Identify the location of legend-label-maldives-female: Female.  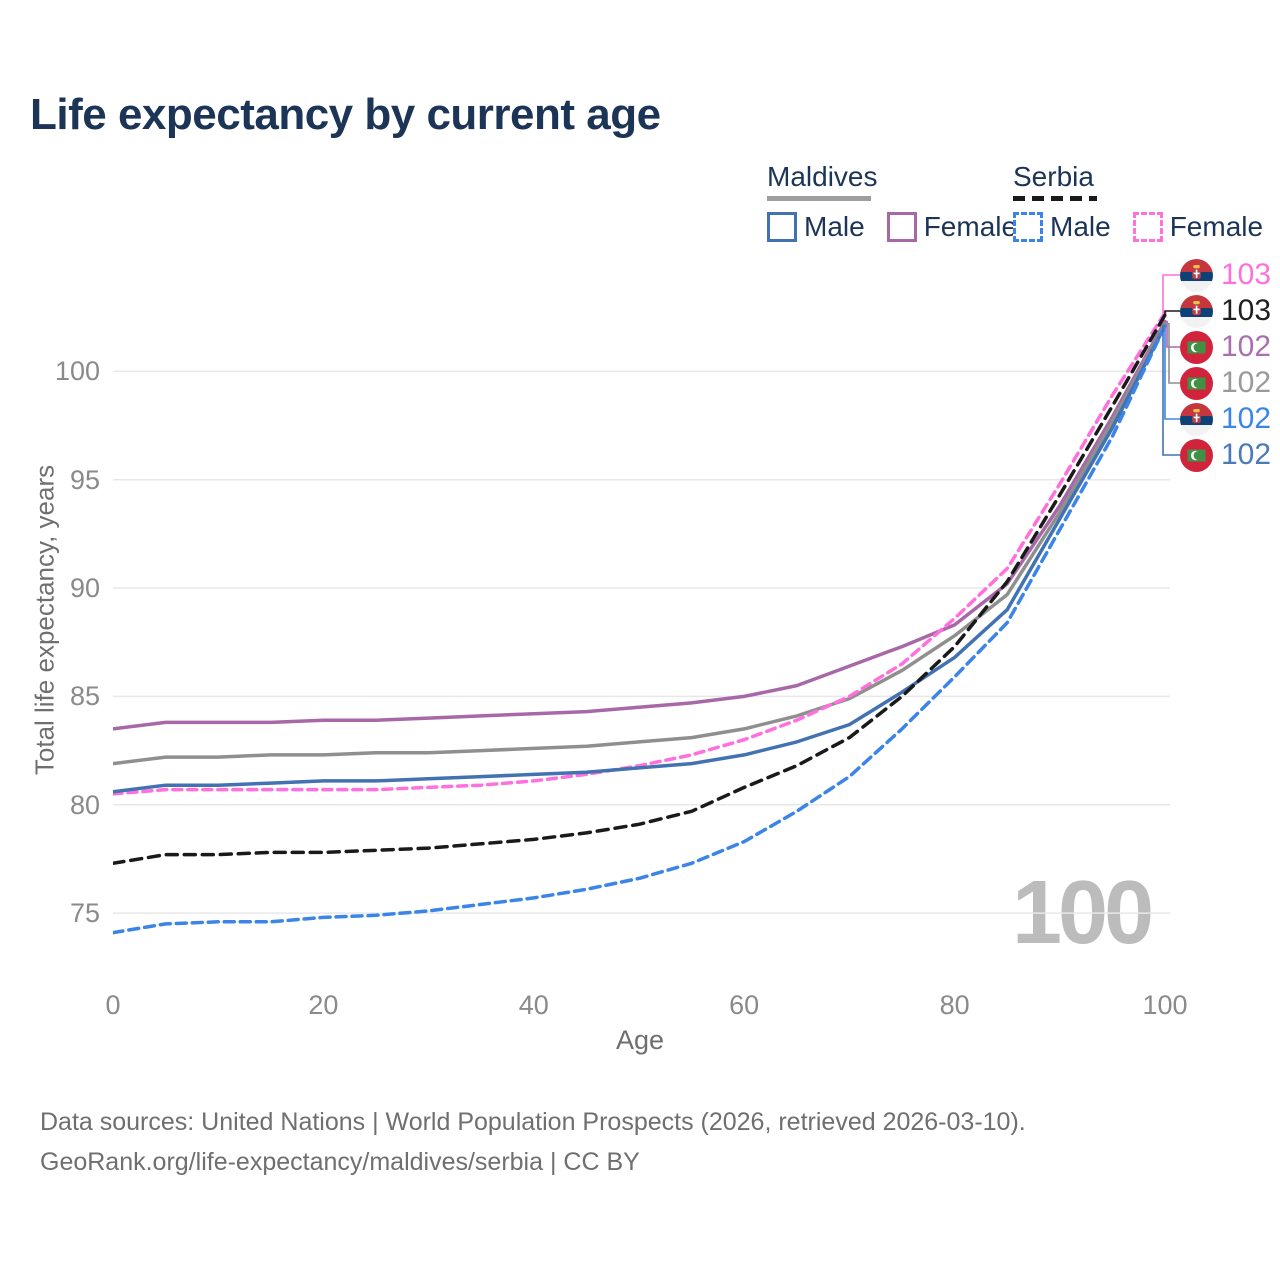
(970, 226).